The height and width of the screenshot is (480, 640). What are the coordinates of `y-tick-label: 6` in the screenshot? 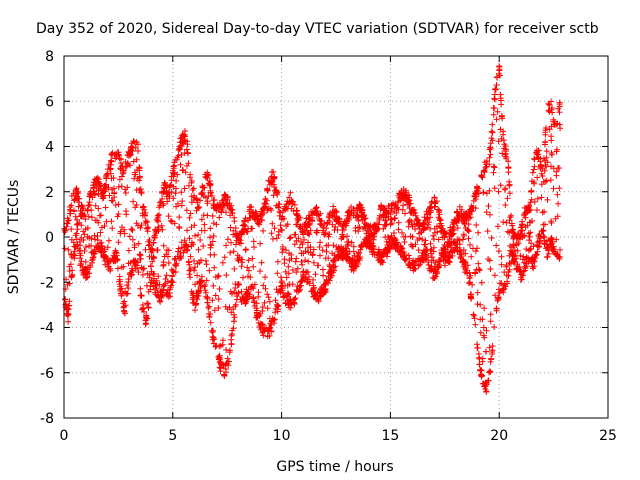 It's located at (49, 102).